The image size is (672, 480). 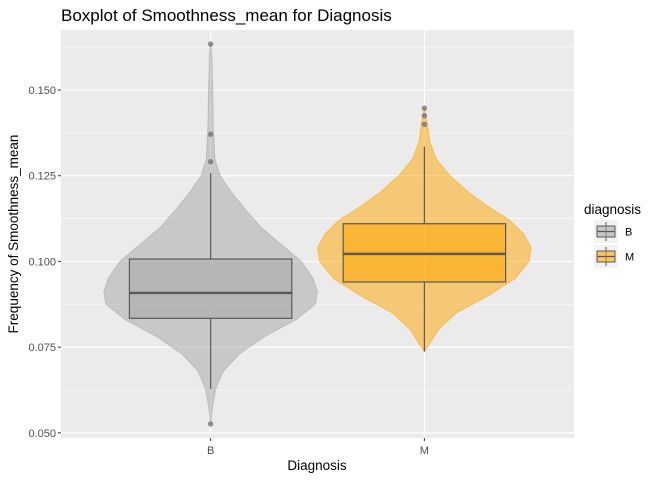 What do you see at coordinates (317, 465) in the screenshot?
I see `x-axis-title: Diagnosis` at bounding box center [317, 465].